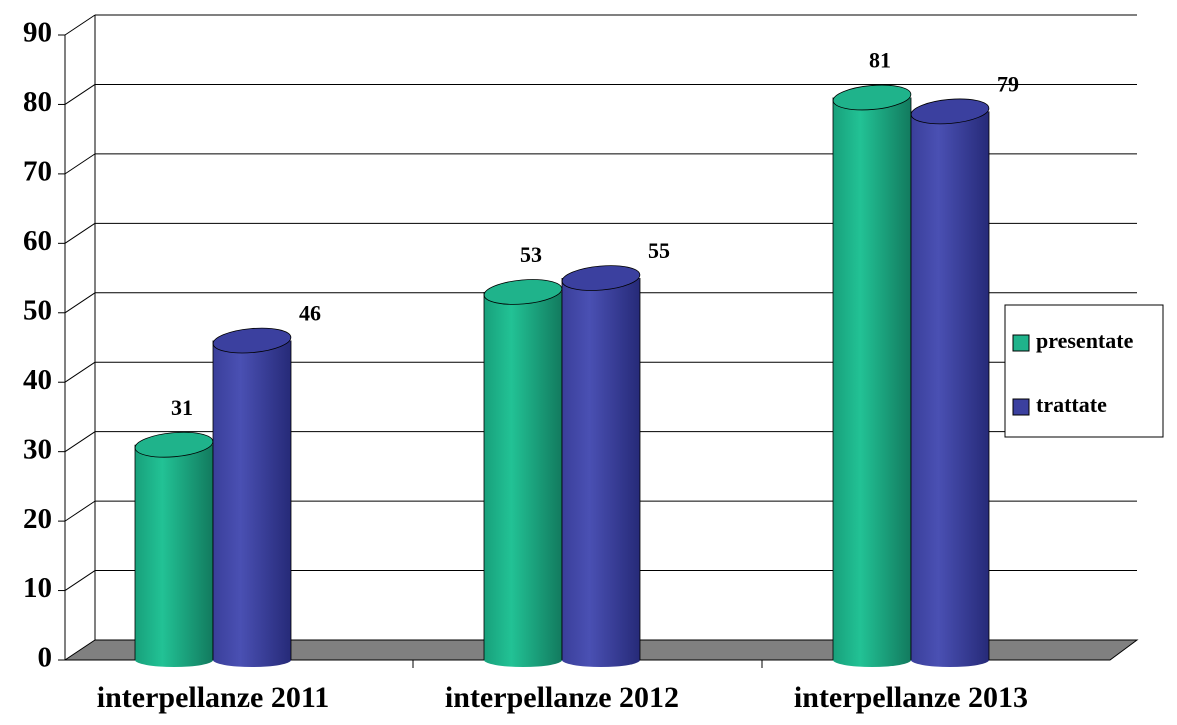  What do you see at coordinates (37, 588) in the screenshot?
I see `y-tick-label: 10` at bounding box center [37, 588].